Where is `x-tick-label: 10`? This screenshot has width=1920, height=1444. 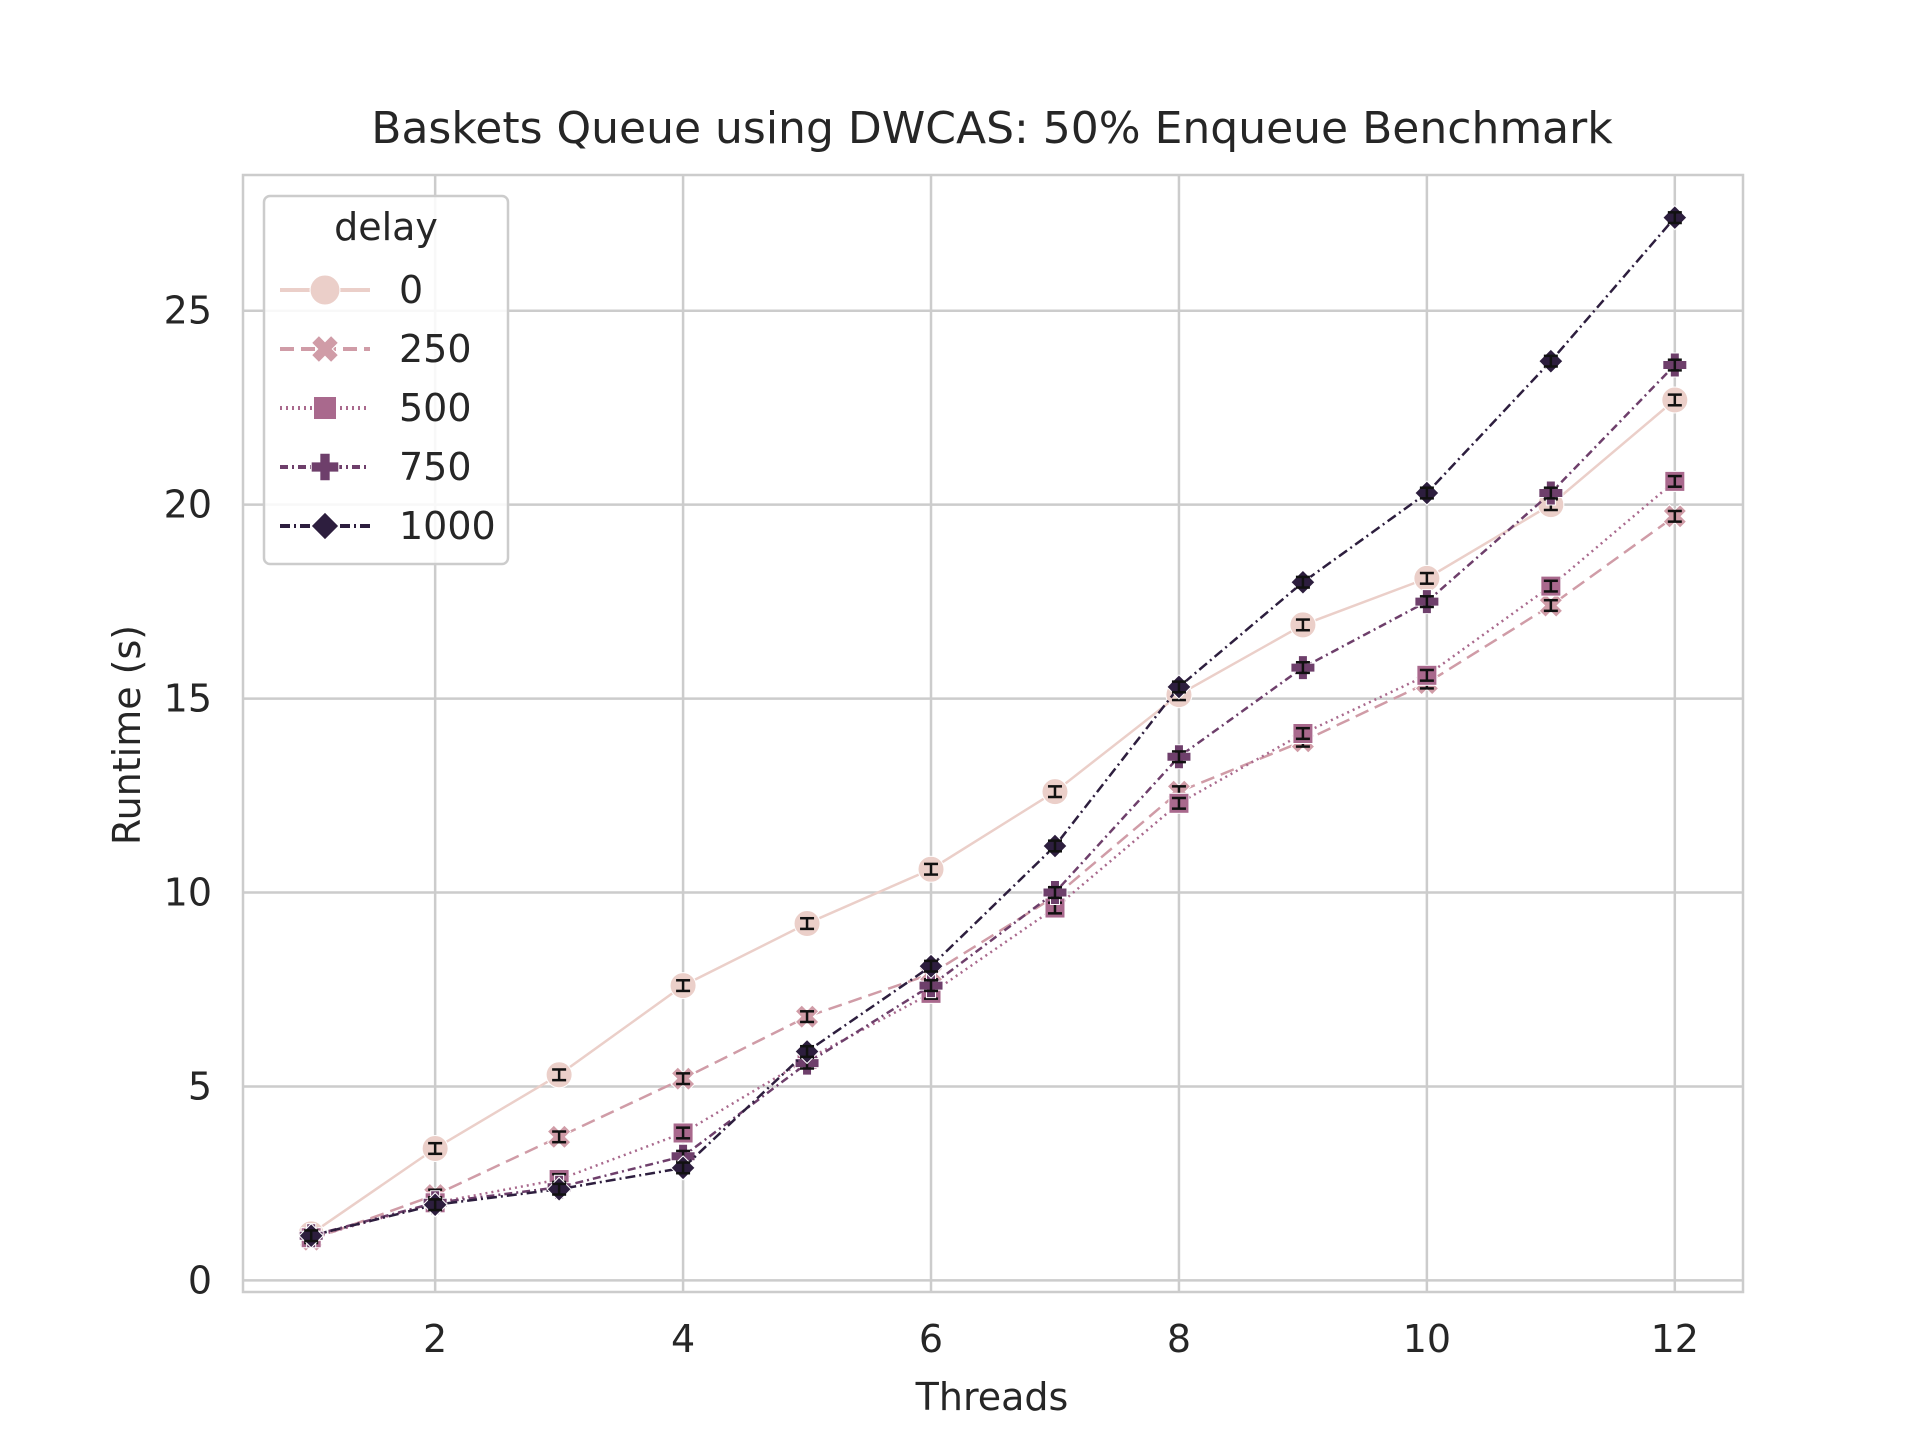
x-tick-label: 10 is located at coordinates (1427, 1339).